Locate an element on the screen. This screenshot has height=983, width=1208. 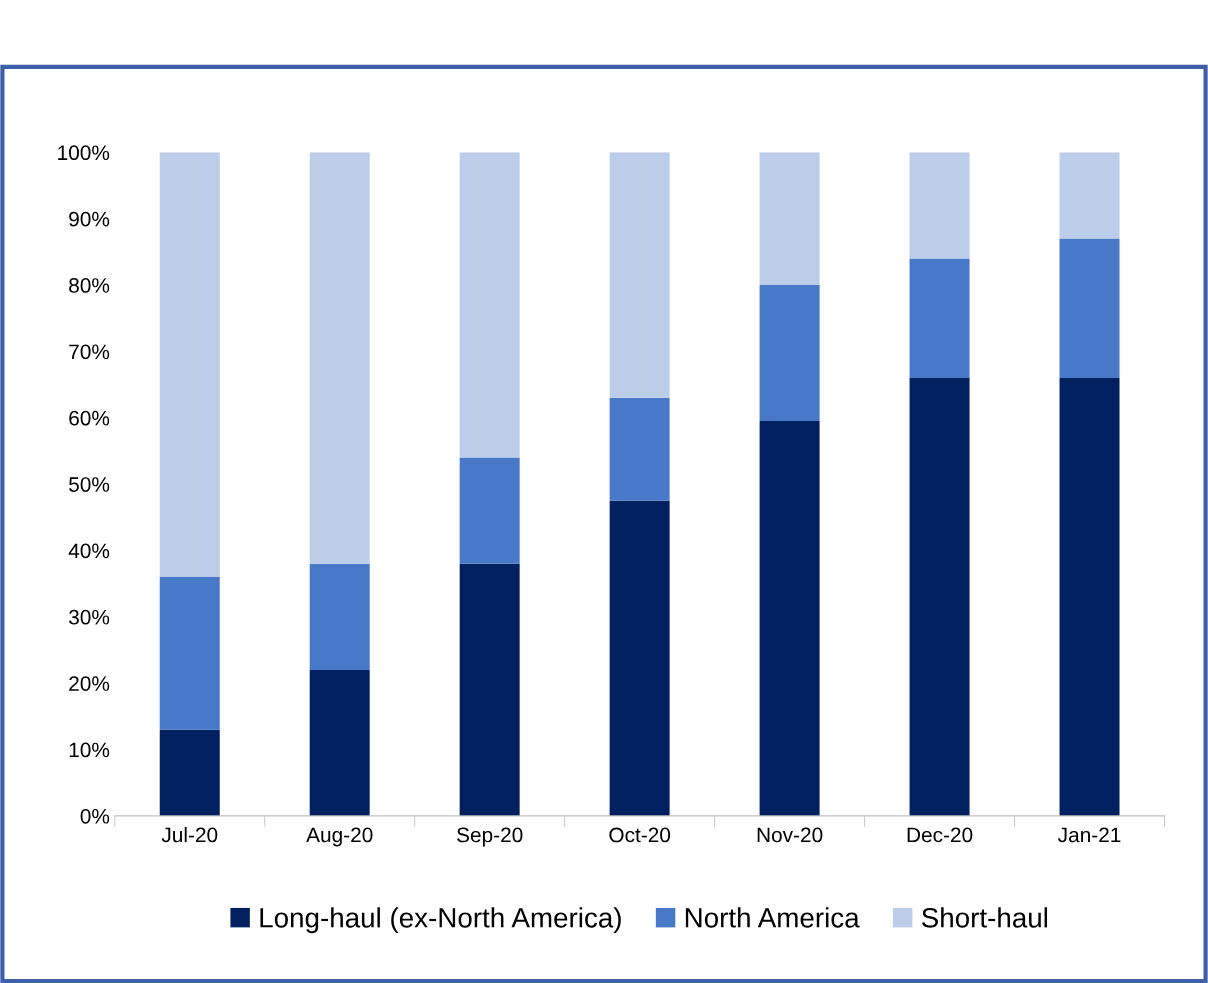
x-tick-label: Aug-20 is located at coordinates (339, 837).